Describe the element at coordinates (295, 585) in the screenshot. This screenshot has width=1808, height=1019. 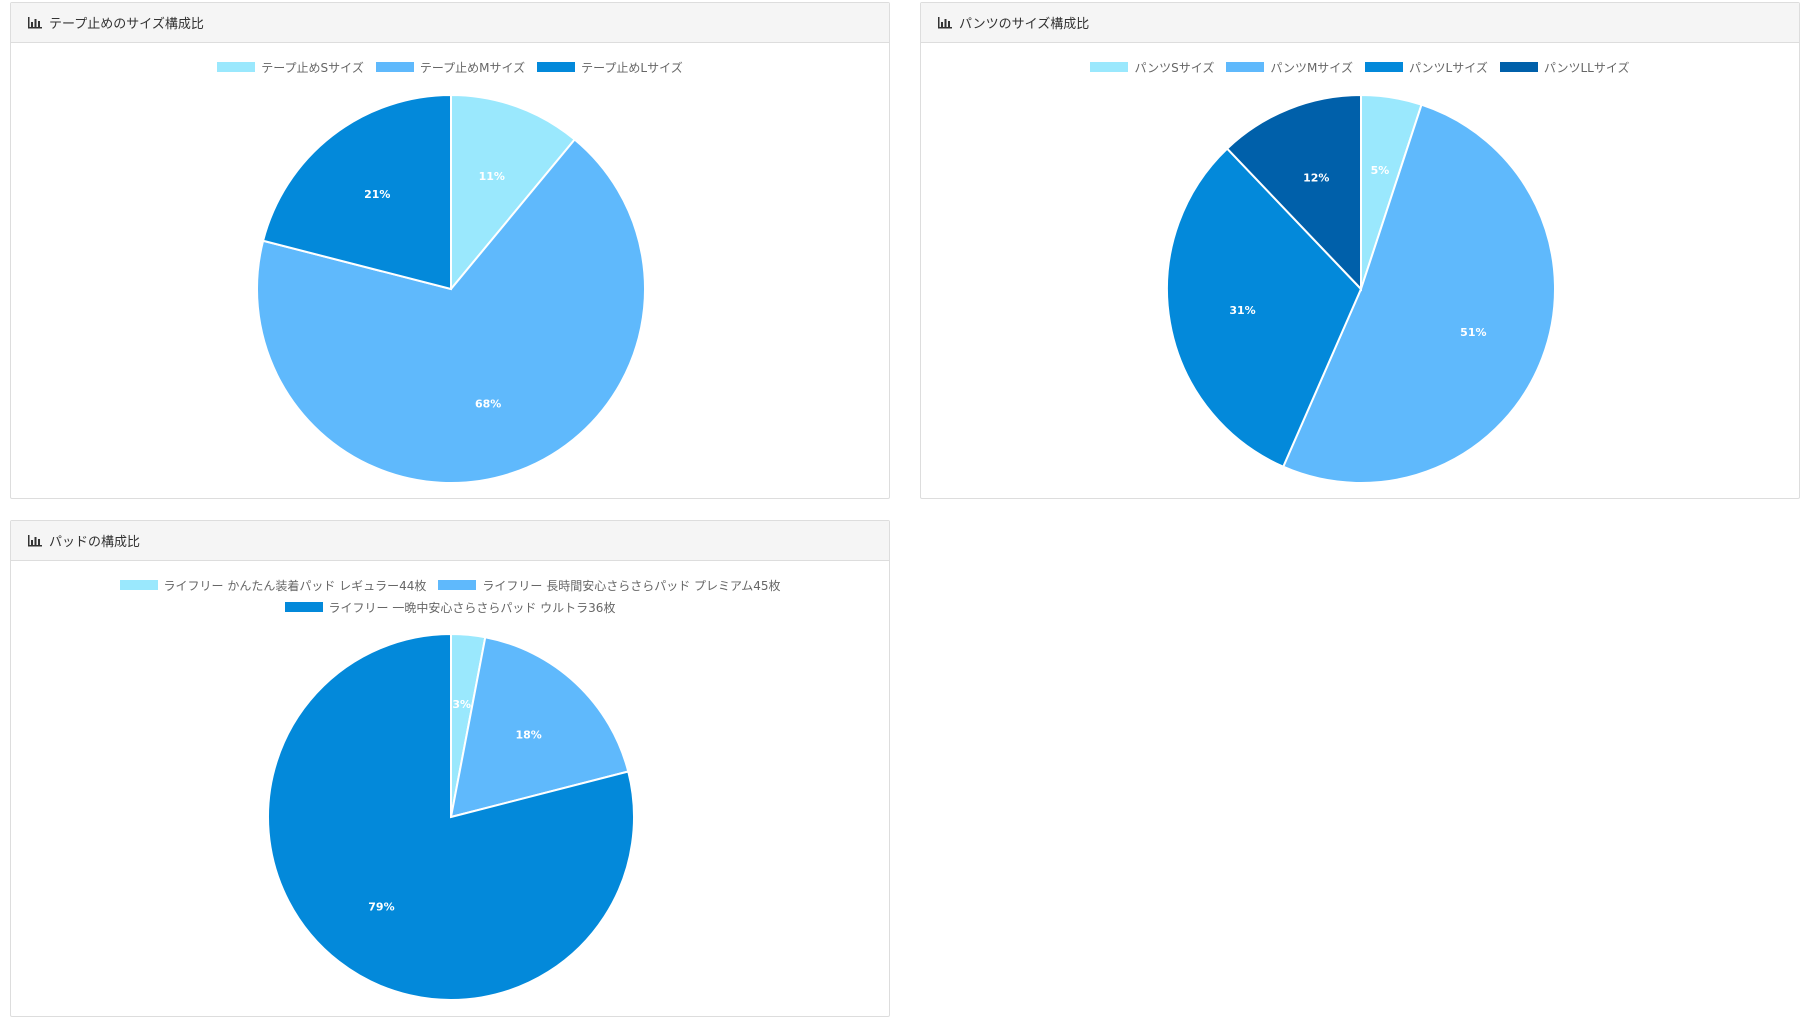
I see `legend-label: ライフリー かんたん装着パッド レギュラー44枚` at that location.